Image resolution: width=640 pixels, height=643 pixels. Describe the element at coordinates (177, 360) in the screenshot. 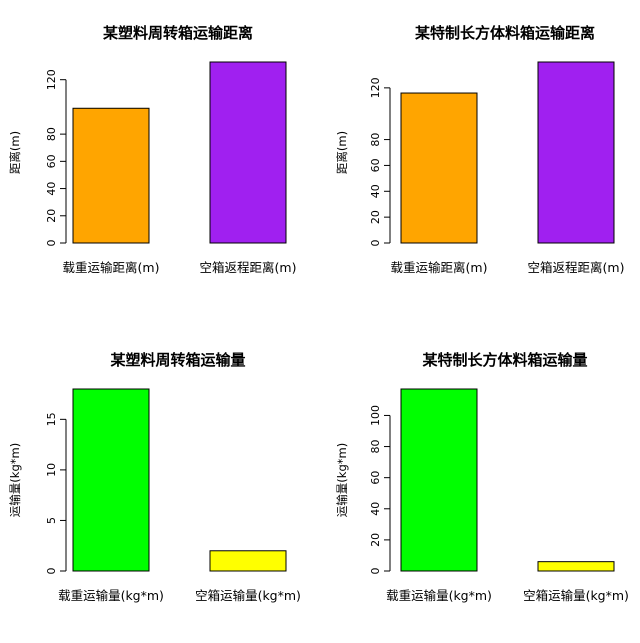

I see `chart-title: 某塑料周转箱运输量` at that location.